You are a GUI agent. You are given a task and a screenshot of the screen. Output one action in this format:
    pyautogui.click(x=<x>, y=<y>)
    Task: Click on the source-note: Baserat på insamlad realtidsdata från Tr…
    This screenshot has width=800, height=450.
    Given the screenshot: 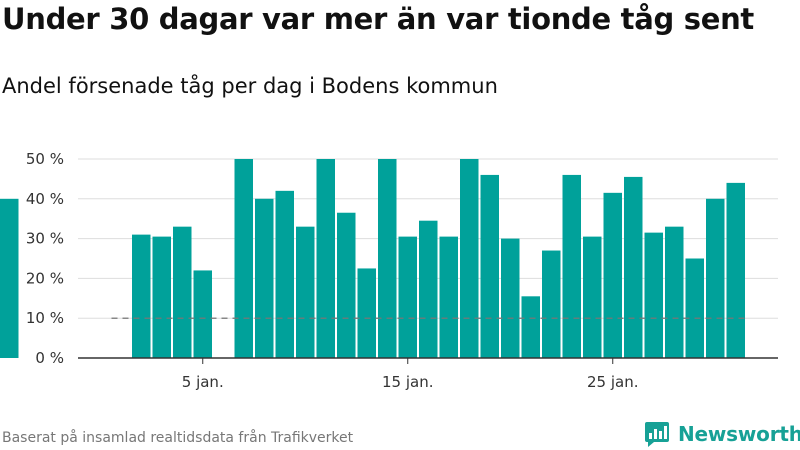 What is the action you would take?
    pyautogui.click(x=178, y=438)
    